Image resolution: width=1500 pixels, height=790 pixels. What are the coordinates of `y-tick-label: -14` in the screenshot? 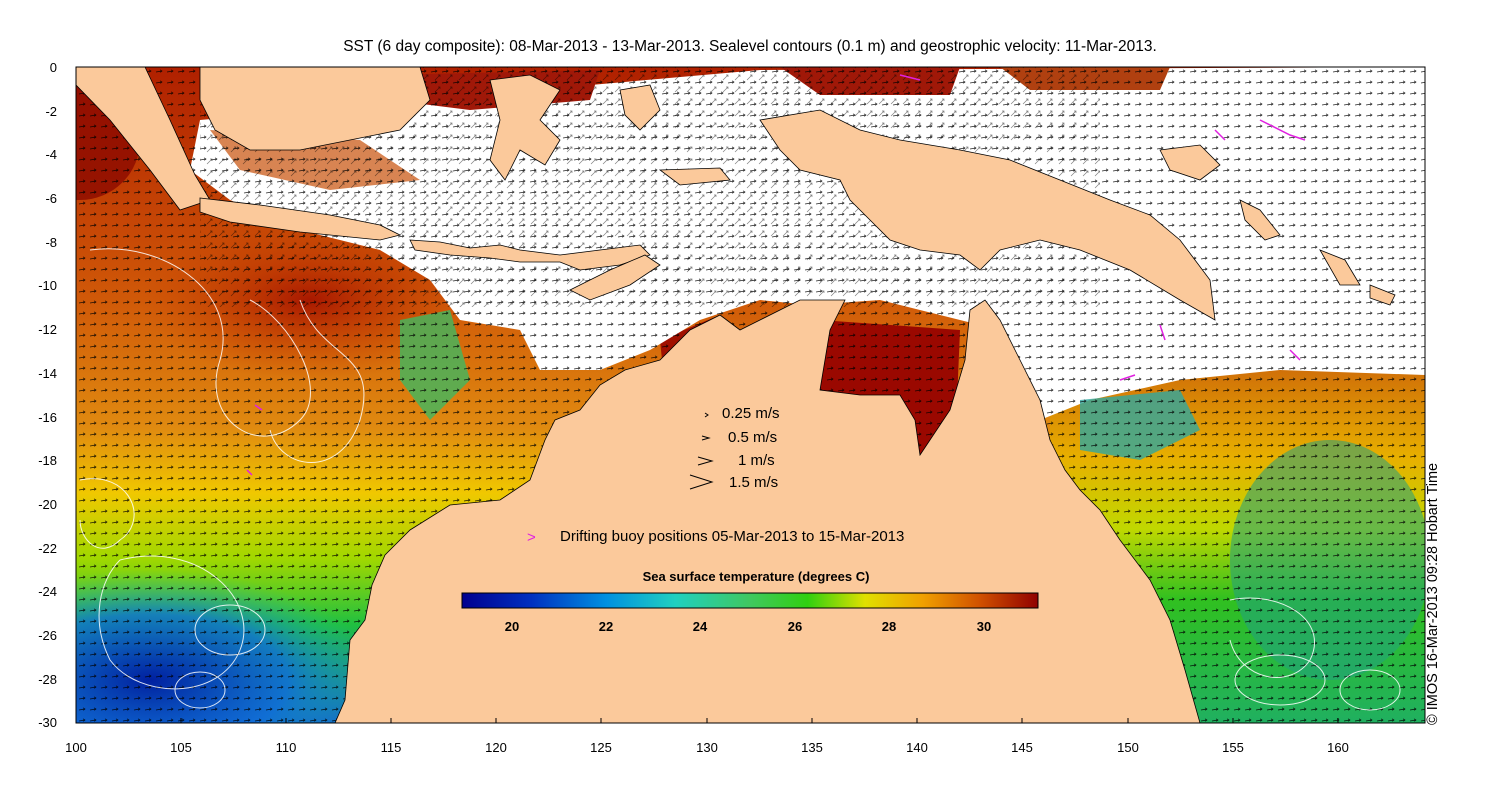 It's located at (47, 373).